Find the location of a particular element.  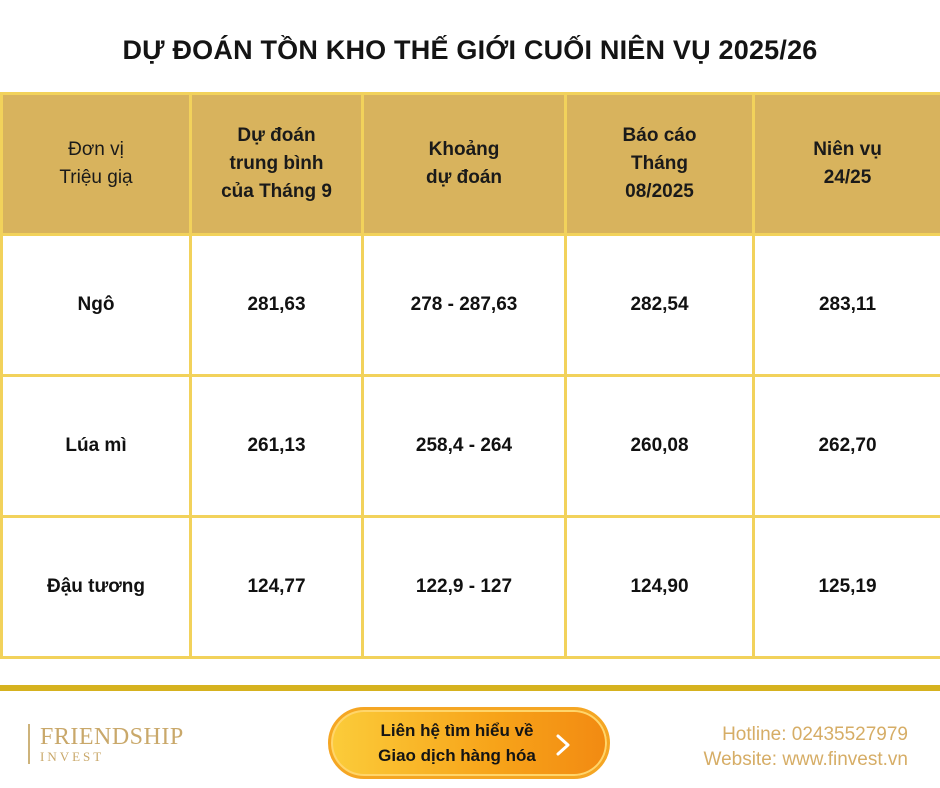

hotline-text: Hotline: 02435527979 is located at coordinates (815, 734).